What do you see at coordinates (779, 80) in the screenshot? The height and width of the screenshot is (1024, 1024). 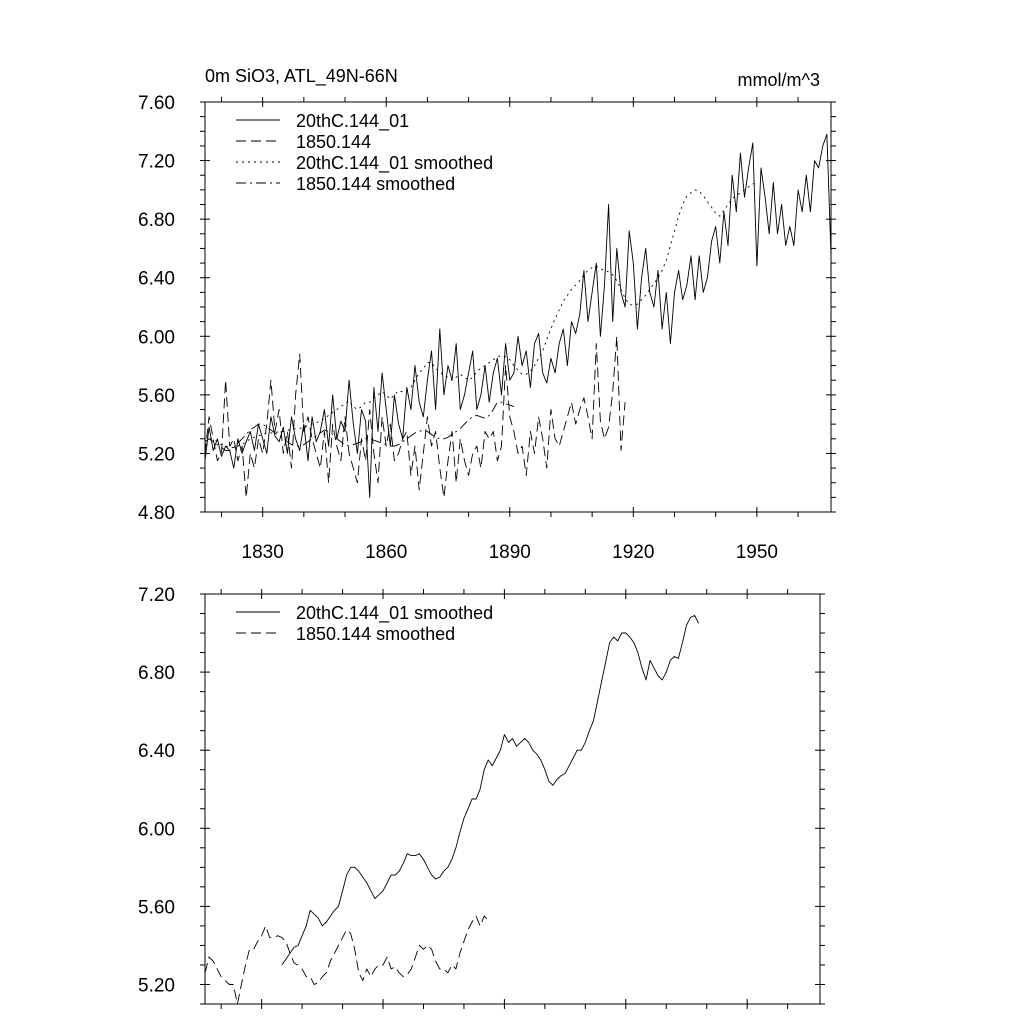 I see `top-chart-units: mmol/m^3` at bounding box center [779, 80].